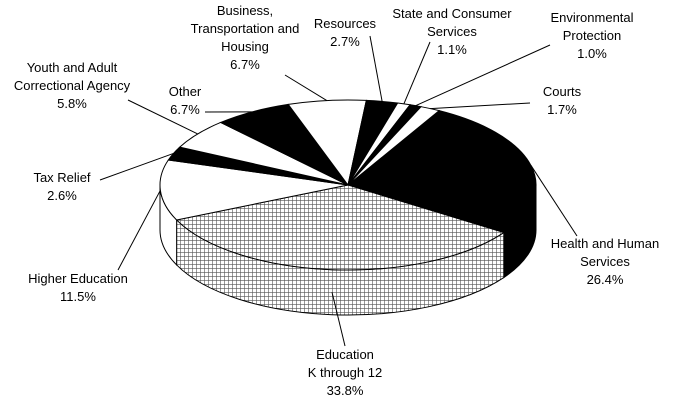  What do you see at coordinates (562, 109) in the screenshot?
I see `value-label: 1.7%` at bounding box center [562, 109].